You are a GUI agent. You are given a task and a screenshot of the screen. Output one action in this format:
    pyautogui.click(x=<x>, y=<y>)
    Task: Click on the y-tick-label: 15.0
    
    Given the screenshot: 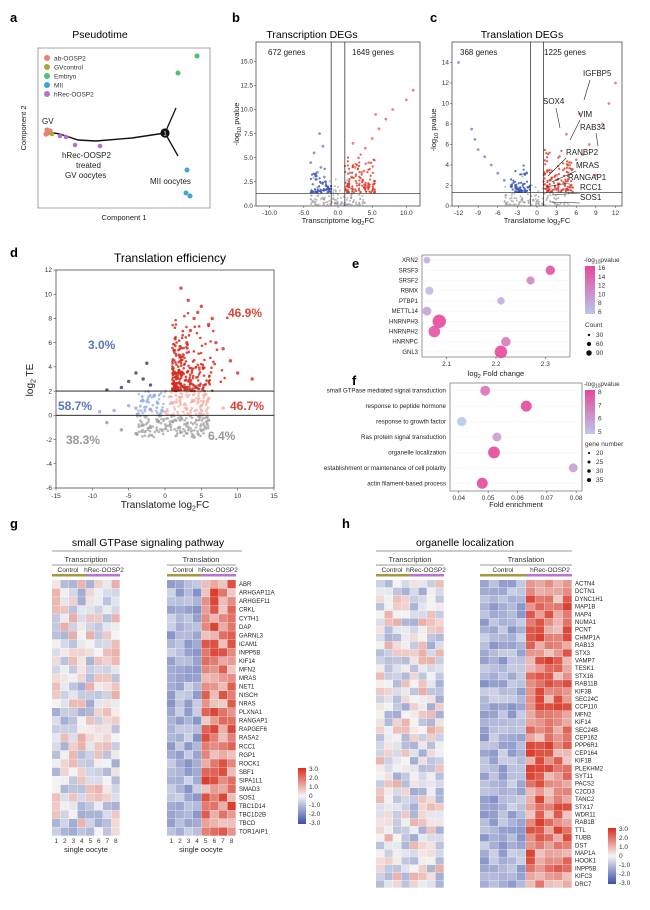 What is the action you would take?
    pyautogui.click(x=246, y=61)
    